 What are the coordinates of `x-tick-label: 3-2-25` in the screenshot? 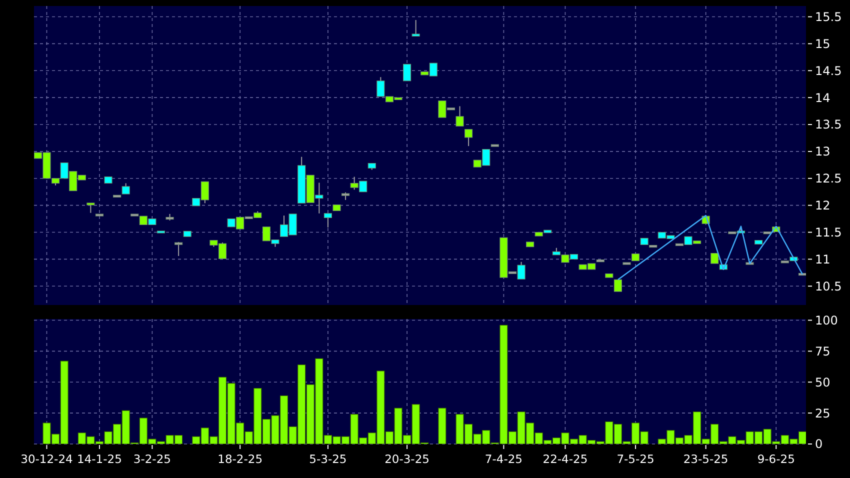 It's located at (152, 459).